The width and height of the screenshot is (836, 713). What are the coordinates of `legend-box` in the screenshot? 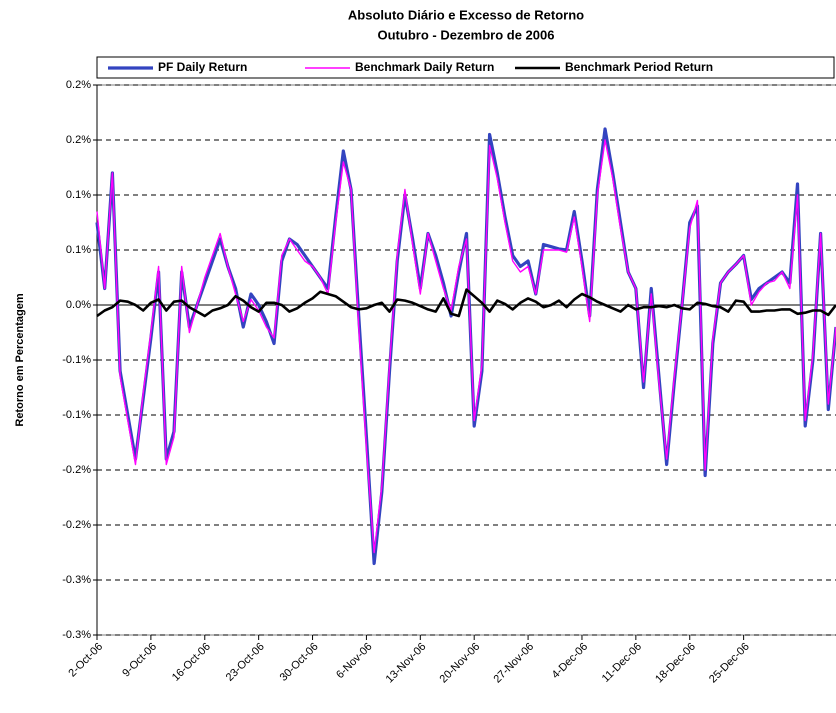 It's located at (465, 67).